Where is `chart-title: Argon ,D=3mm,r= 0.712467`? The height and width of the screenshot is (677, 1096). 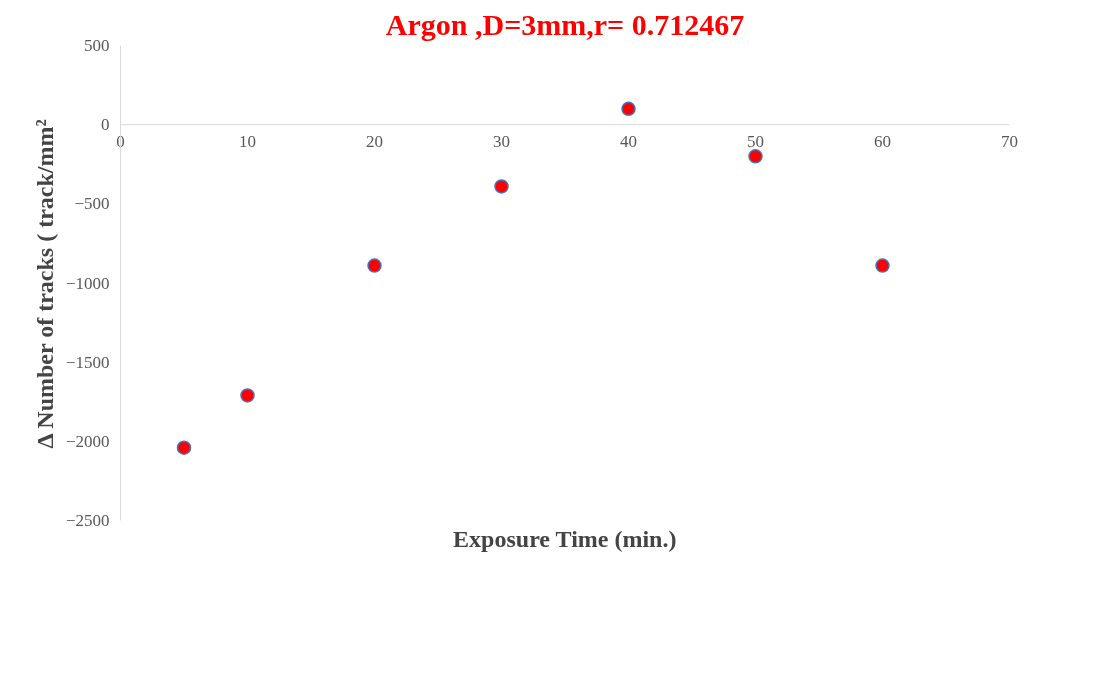
chart-title: Argon ,D=3mm,r= 0.712467 is located at coordinates (565, 24).